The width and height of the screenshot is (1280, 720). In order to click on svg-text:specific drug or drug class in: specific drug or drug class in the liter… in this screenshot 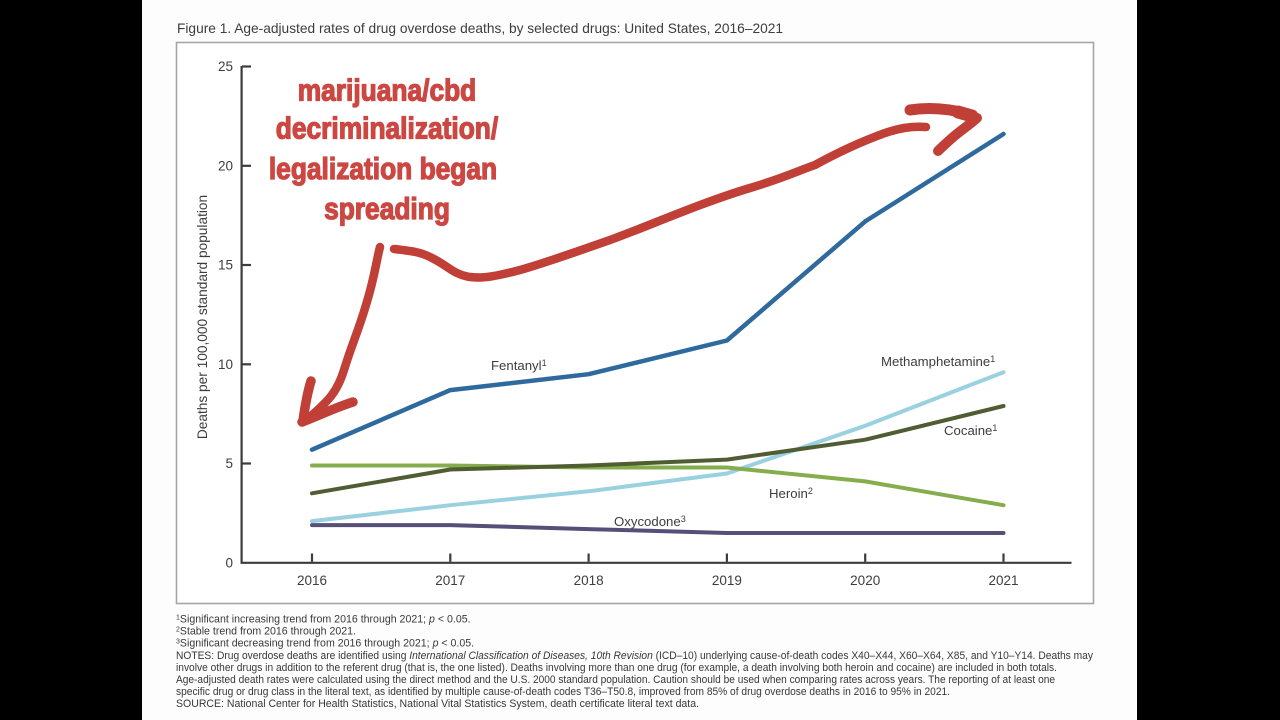, I will do `click(563, 692)`.